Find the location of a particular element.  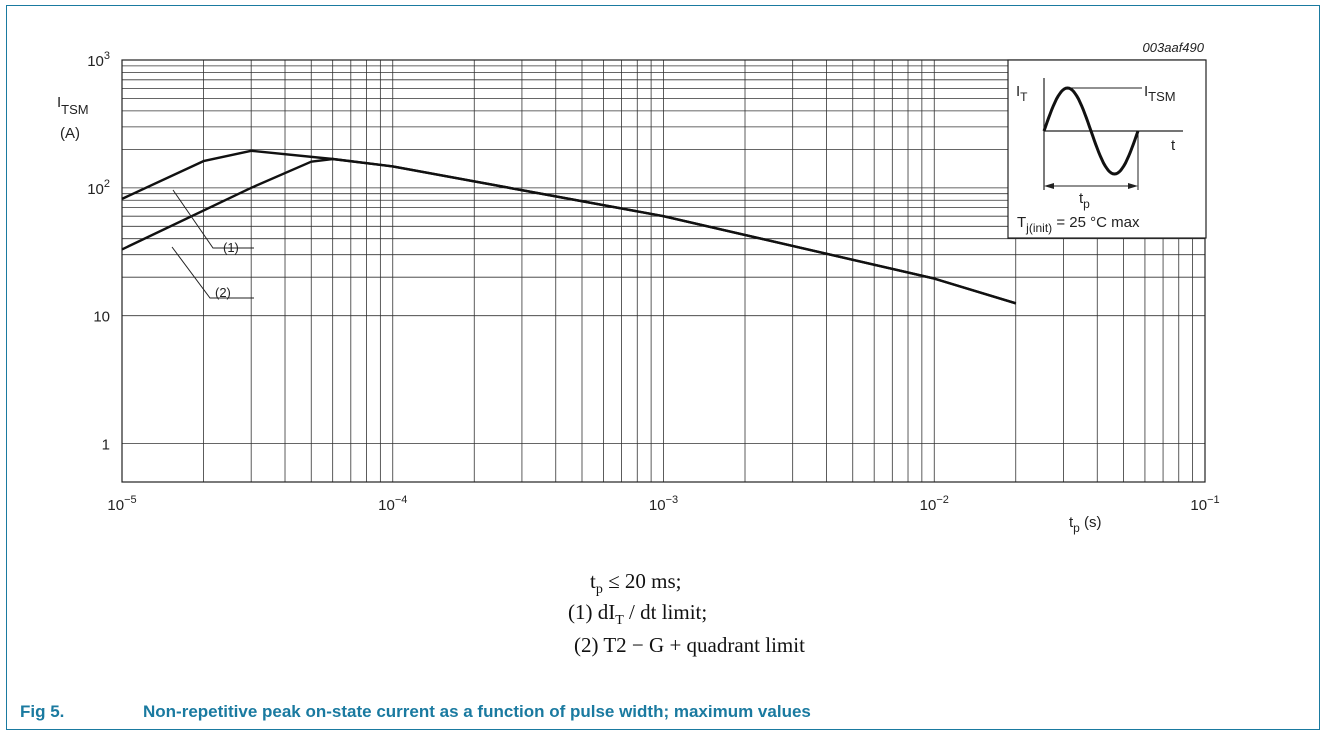

y-axis-unit: (A) is located at coordinates (70, 133).